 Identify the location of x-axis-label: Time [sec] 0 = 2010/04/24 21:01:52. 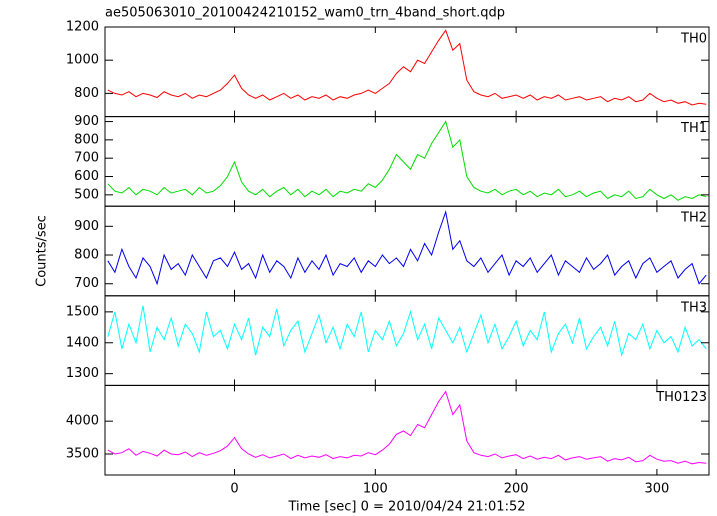
(406, 507).